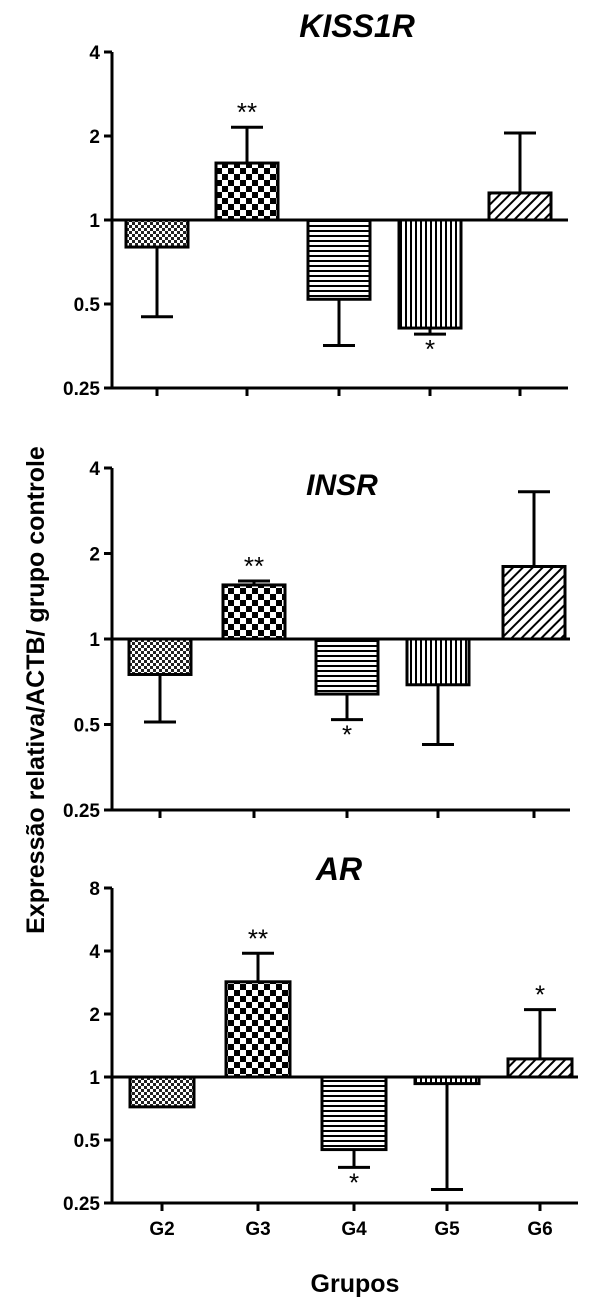  Describe the element at coordinates (354, 1229) in the screenshot. I see `x-tick-label: G4` at that location.